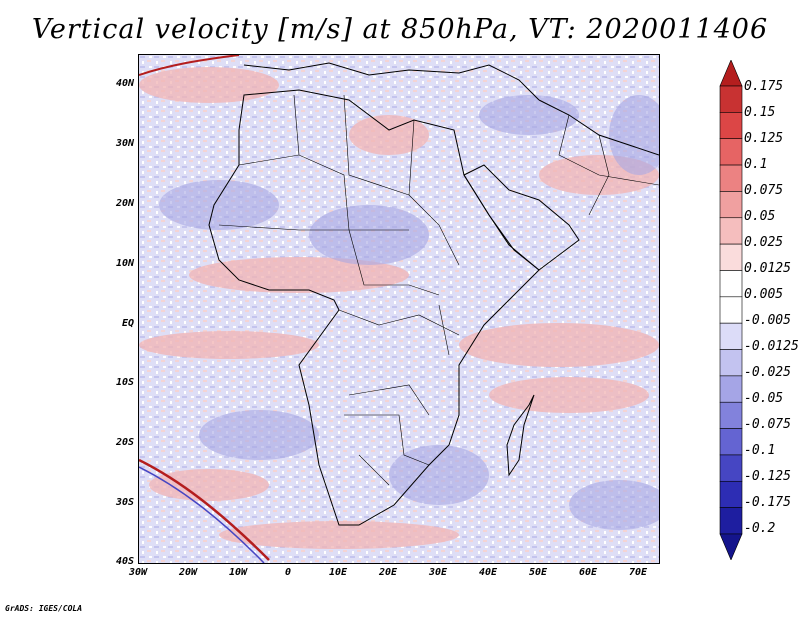  What do you see at coordinates (538, 572) in the screenshot?
I see `lon-tick-label: 50E` at bounding box center [538, 572].